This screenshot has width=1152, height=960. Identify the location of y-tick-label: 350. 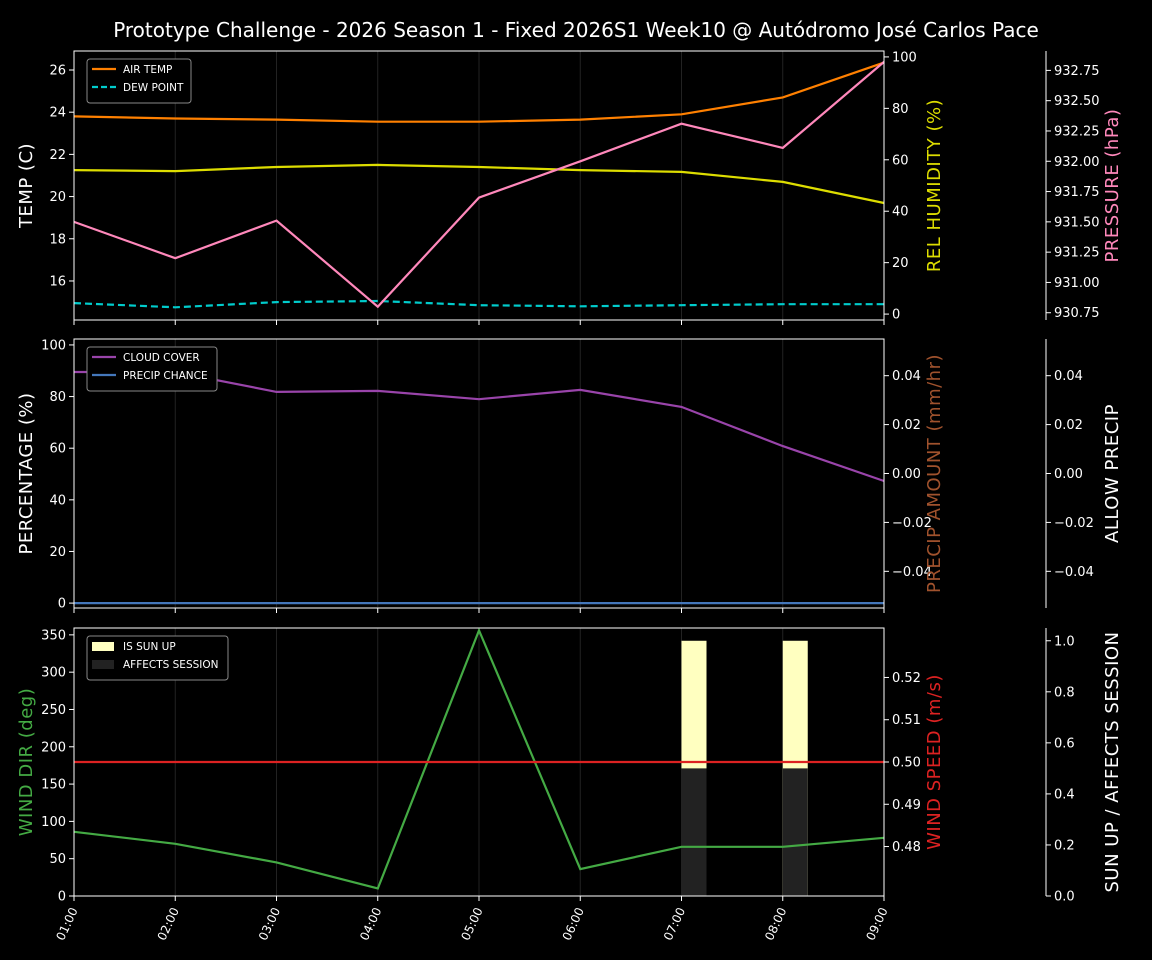
(53, 635).